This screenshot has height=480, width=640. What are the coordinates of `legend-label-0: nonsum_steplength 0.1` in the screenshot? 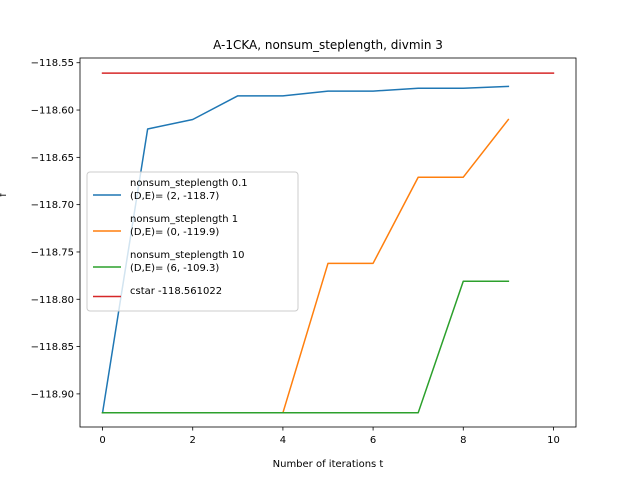 It's located at (189, 183).